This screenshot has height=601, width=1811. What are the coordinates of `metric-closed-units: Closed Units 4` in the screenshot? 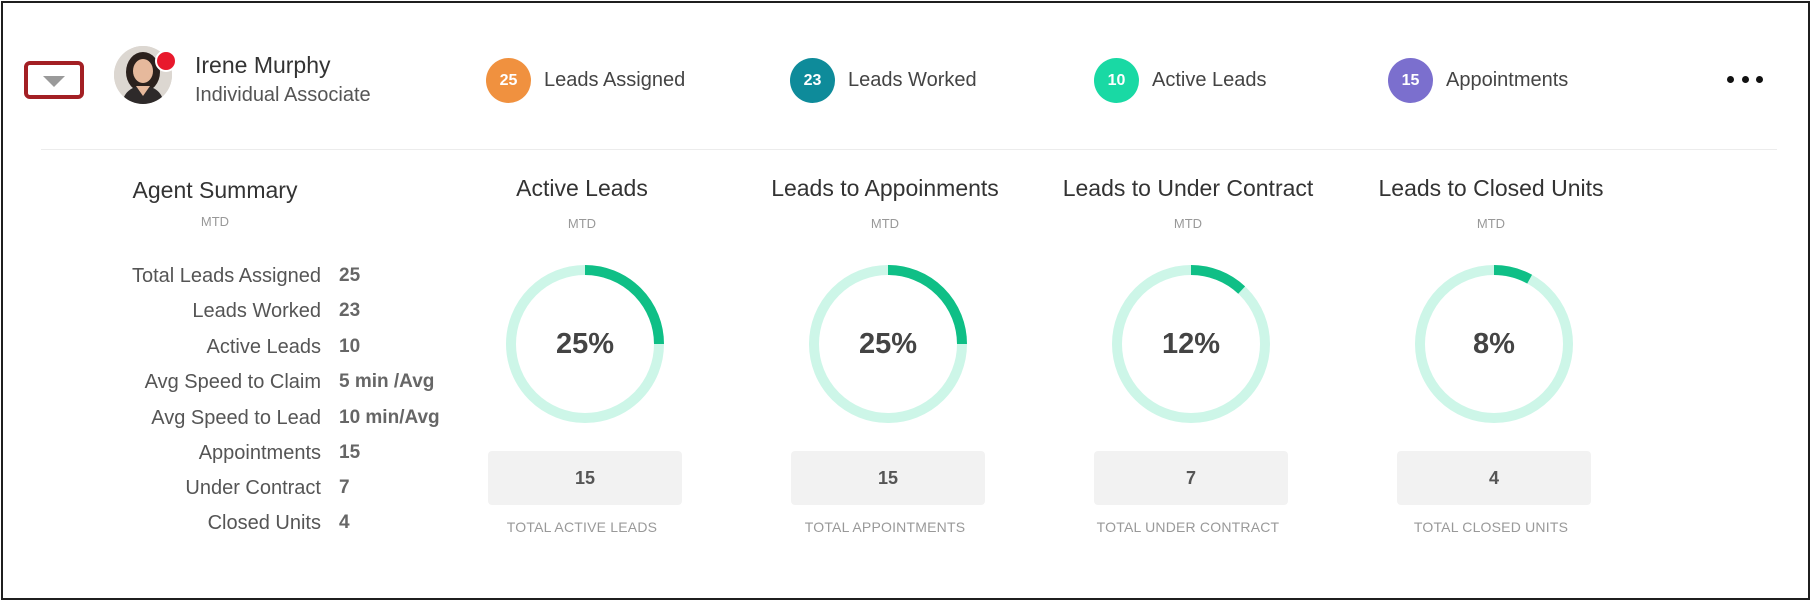 It's located at (268, 527).